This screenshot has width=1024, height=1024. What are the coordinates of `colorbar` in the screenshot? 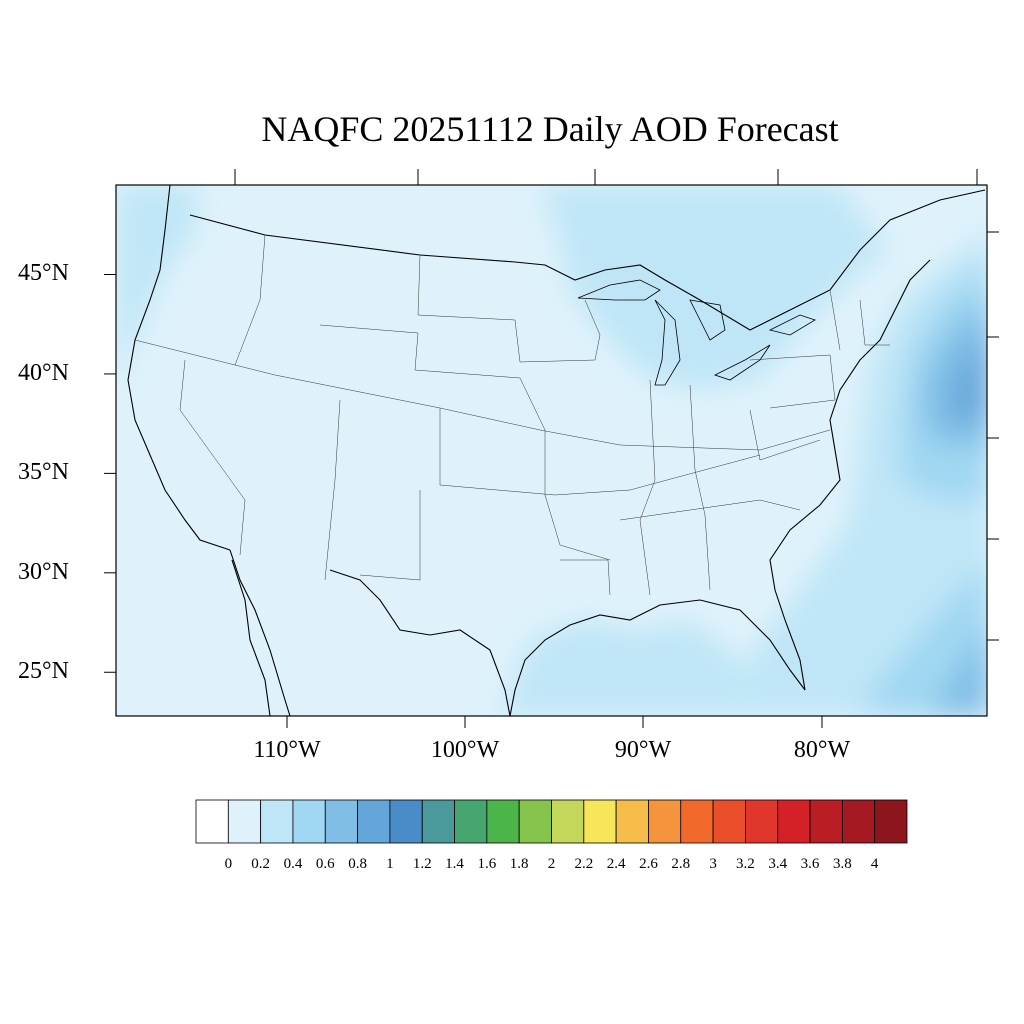 It's located at (551, 821).